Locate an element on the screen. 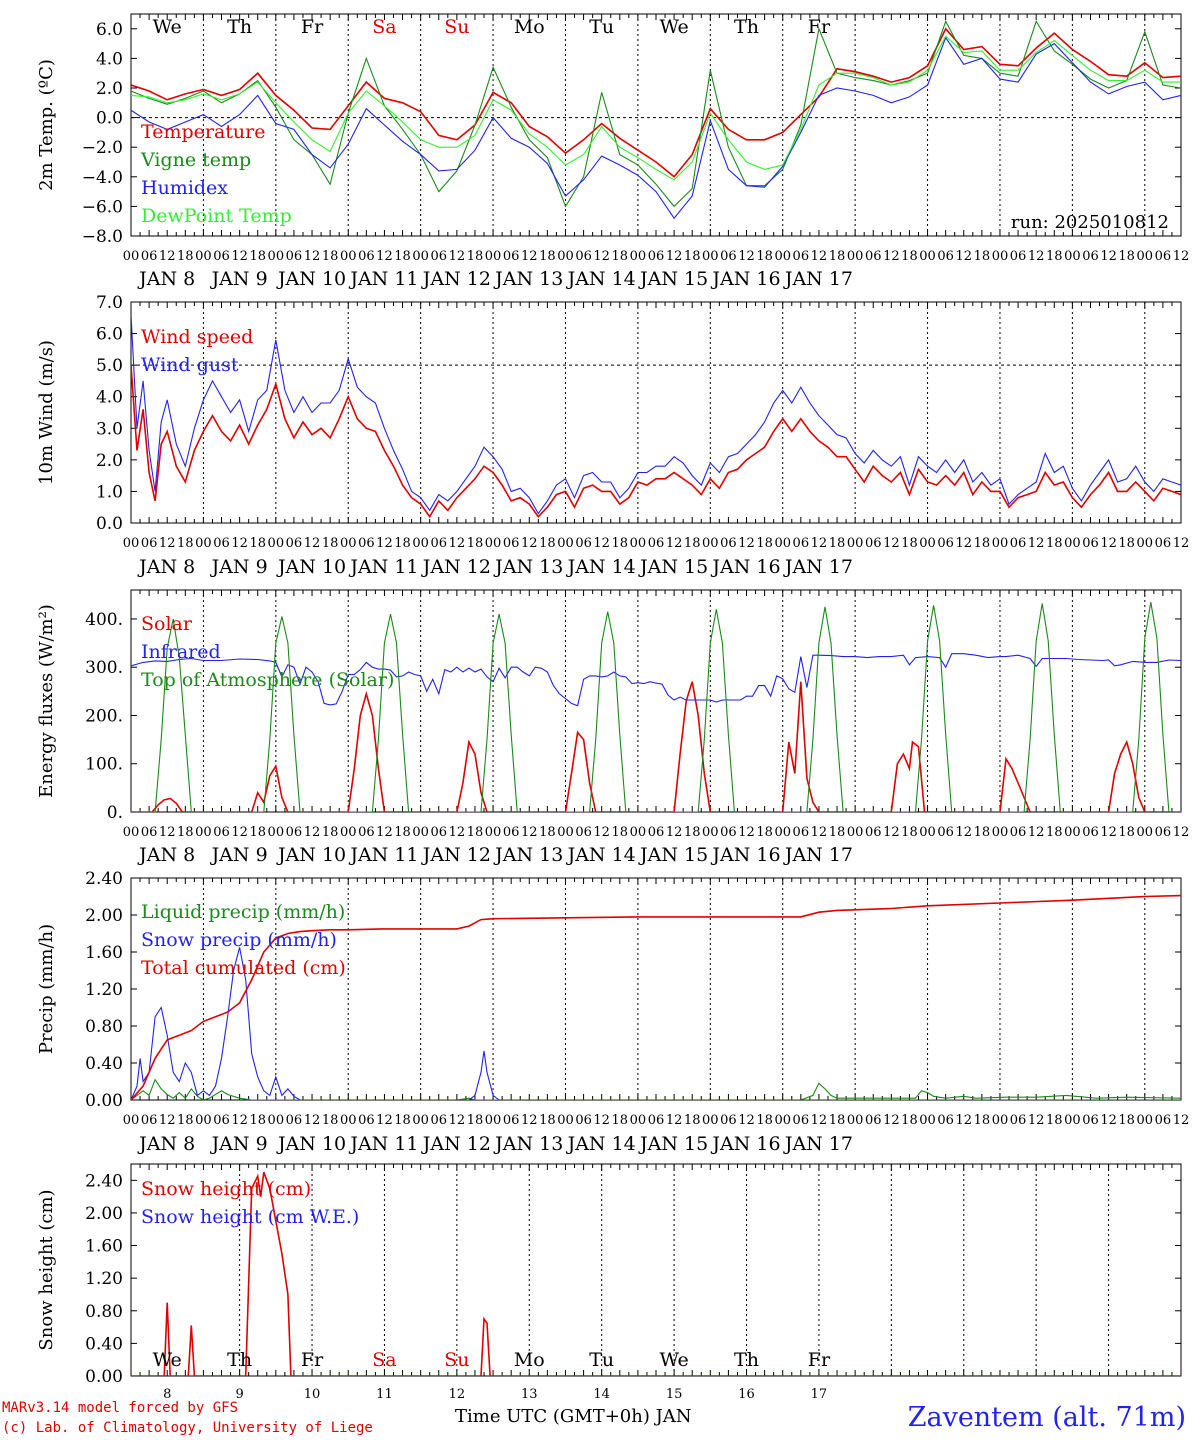  day-number: 15 is located at coordinates (674, 1394).